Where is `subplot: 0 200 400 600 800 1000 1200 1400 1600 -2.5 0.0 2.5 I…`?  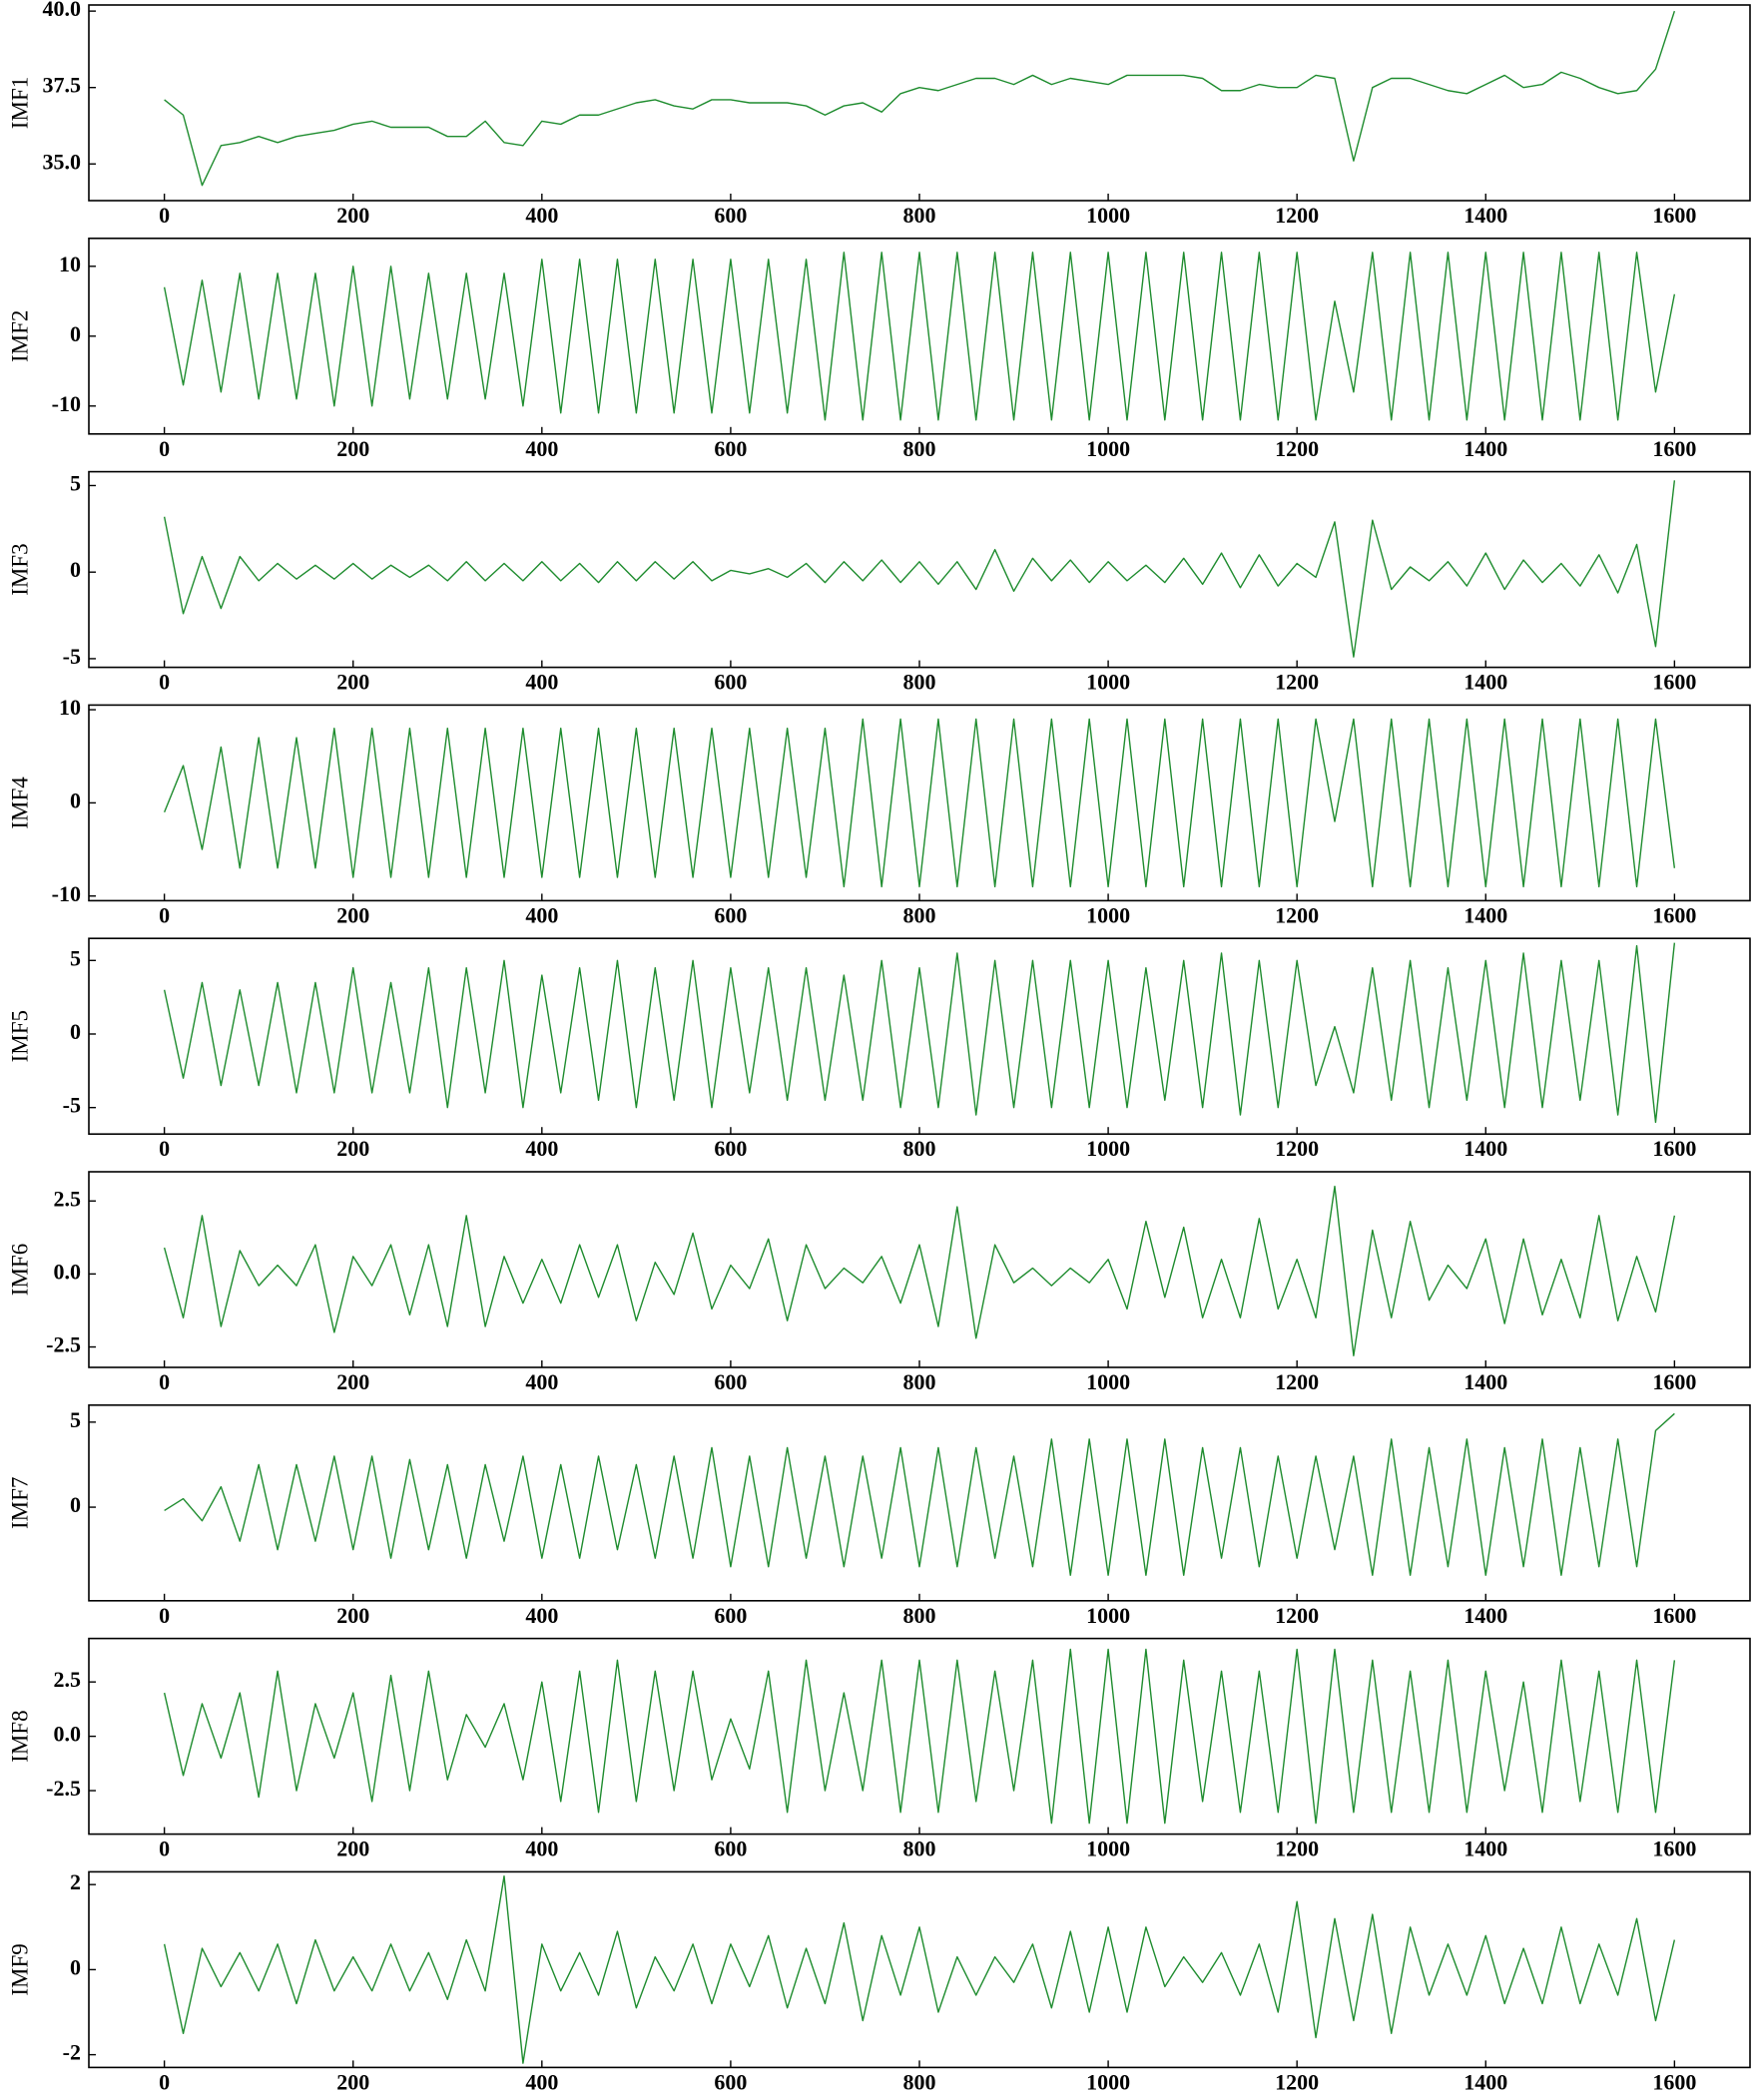 subplot: 0 200 400 600 800 1000 1200 1400 1600 -2.5 0.0 2.5 I… is located at coordinates (879, 1282).